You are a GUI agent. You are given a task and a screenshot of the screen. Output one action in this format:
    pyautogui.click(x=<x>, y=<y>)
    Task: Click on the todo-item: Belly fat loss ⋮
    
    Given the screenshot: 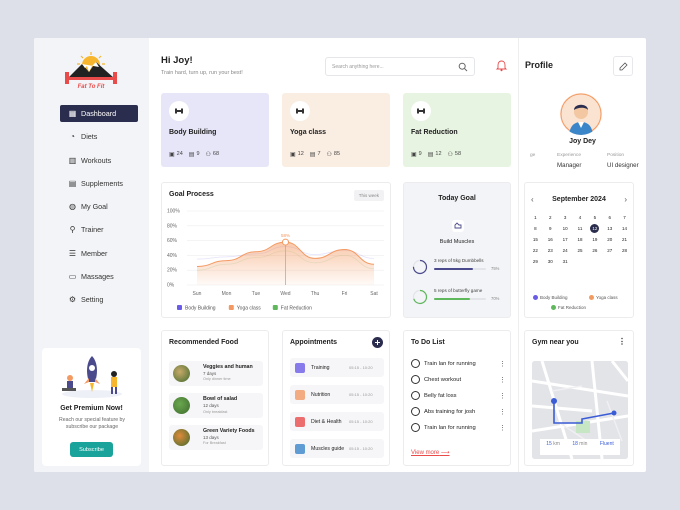 What is the action you would take?
    pyautogui.click(x=458, y=395)
    